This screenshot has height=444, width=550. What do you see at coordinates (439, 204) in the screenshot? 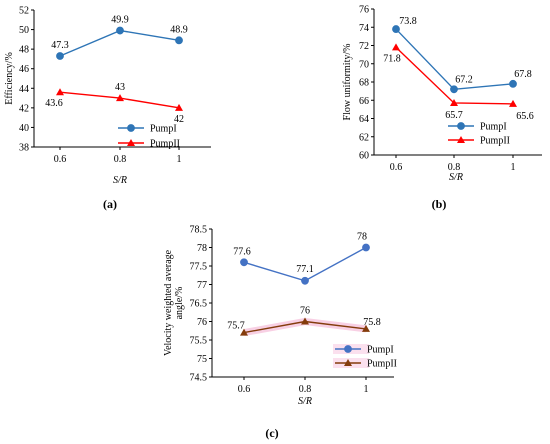
I see `panel-label: (b)` at bounding box center [439, 204].